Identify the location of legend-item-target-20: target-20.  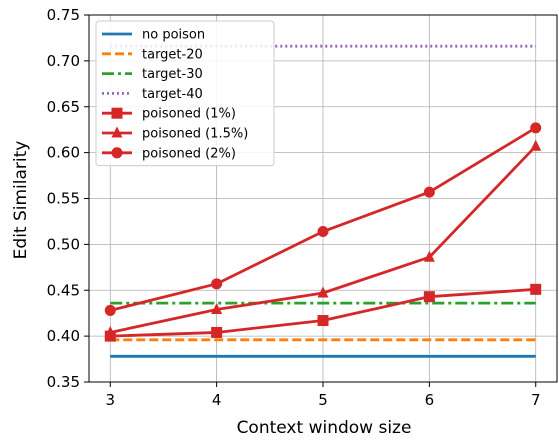
(152, 54).